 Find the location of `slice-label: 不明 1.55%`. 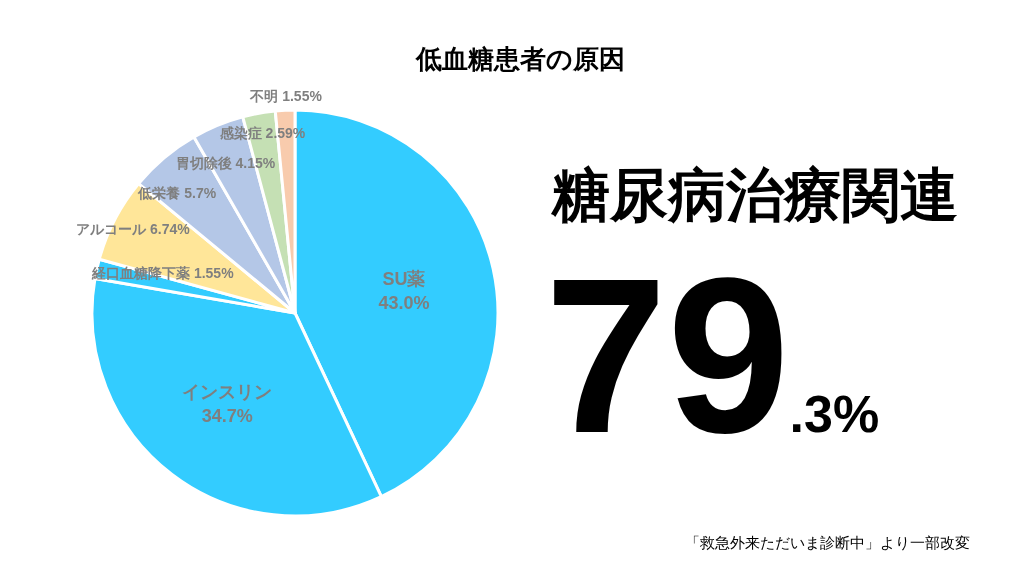

slice-label: 不明 1.55% is located at coordinates (286, 96).